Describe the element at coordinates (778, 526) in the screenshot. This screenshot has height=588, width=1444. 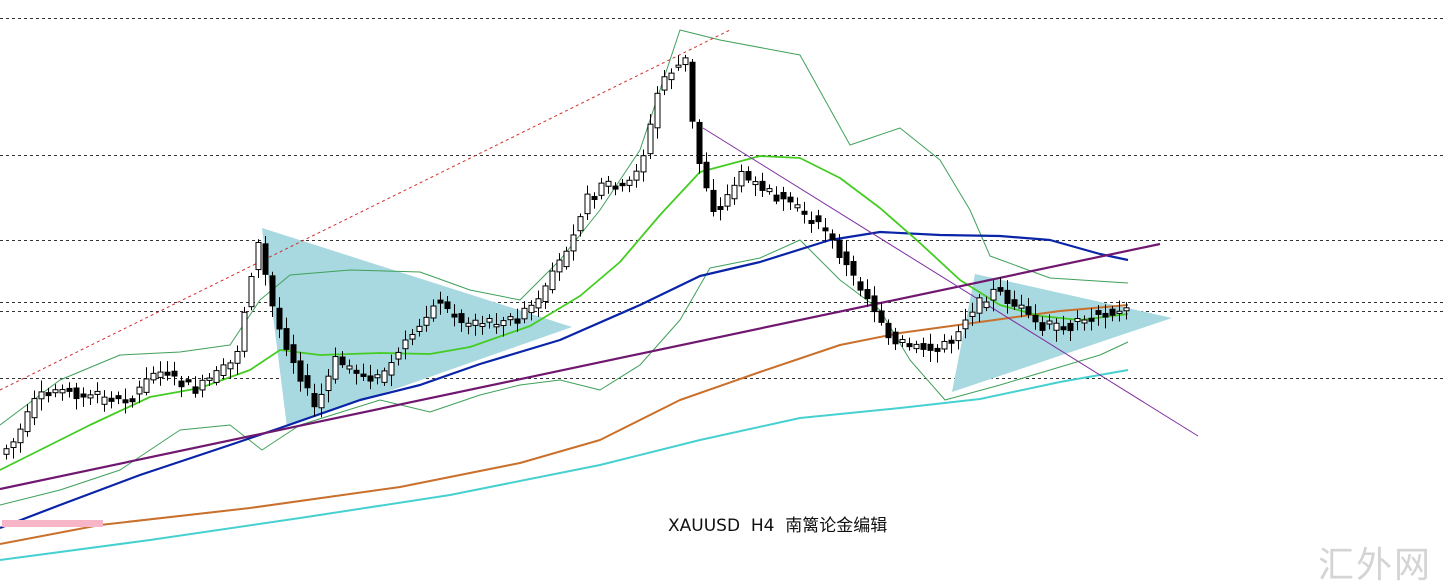
I see `chart-title: XAUUSD H4 南篱论金编辑` at that location.